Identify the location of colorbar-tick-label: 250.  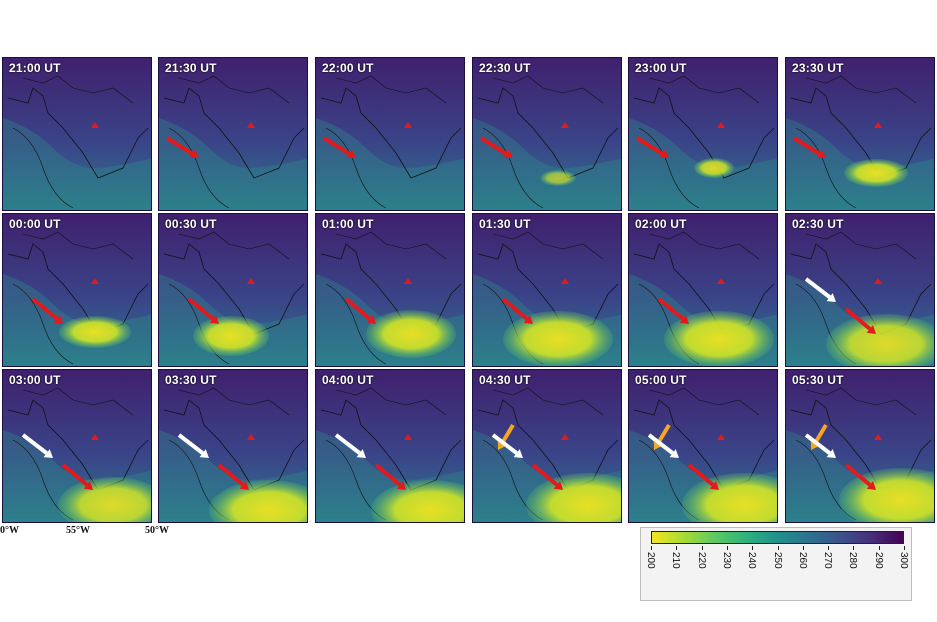
(777, 560).